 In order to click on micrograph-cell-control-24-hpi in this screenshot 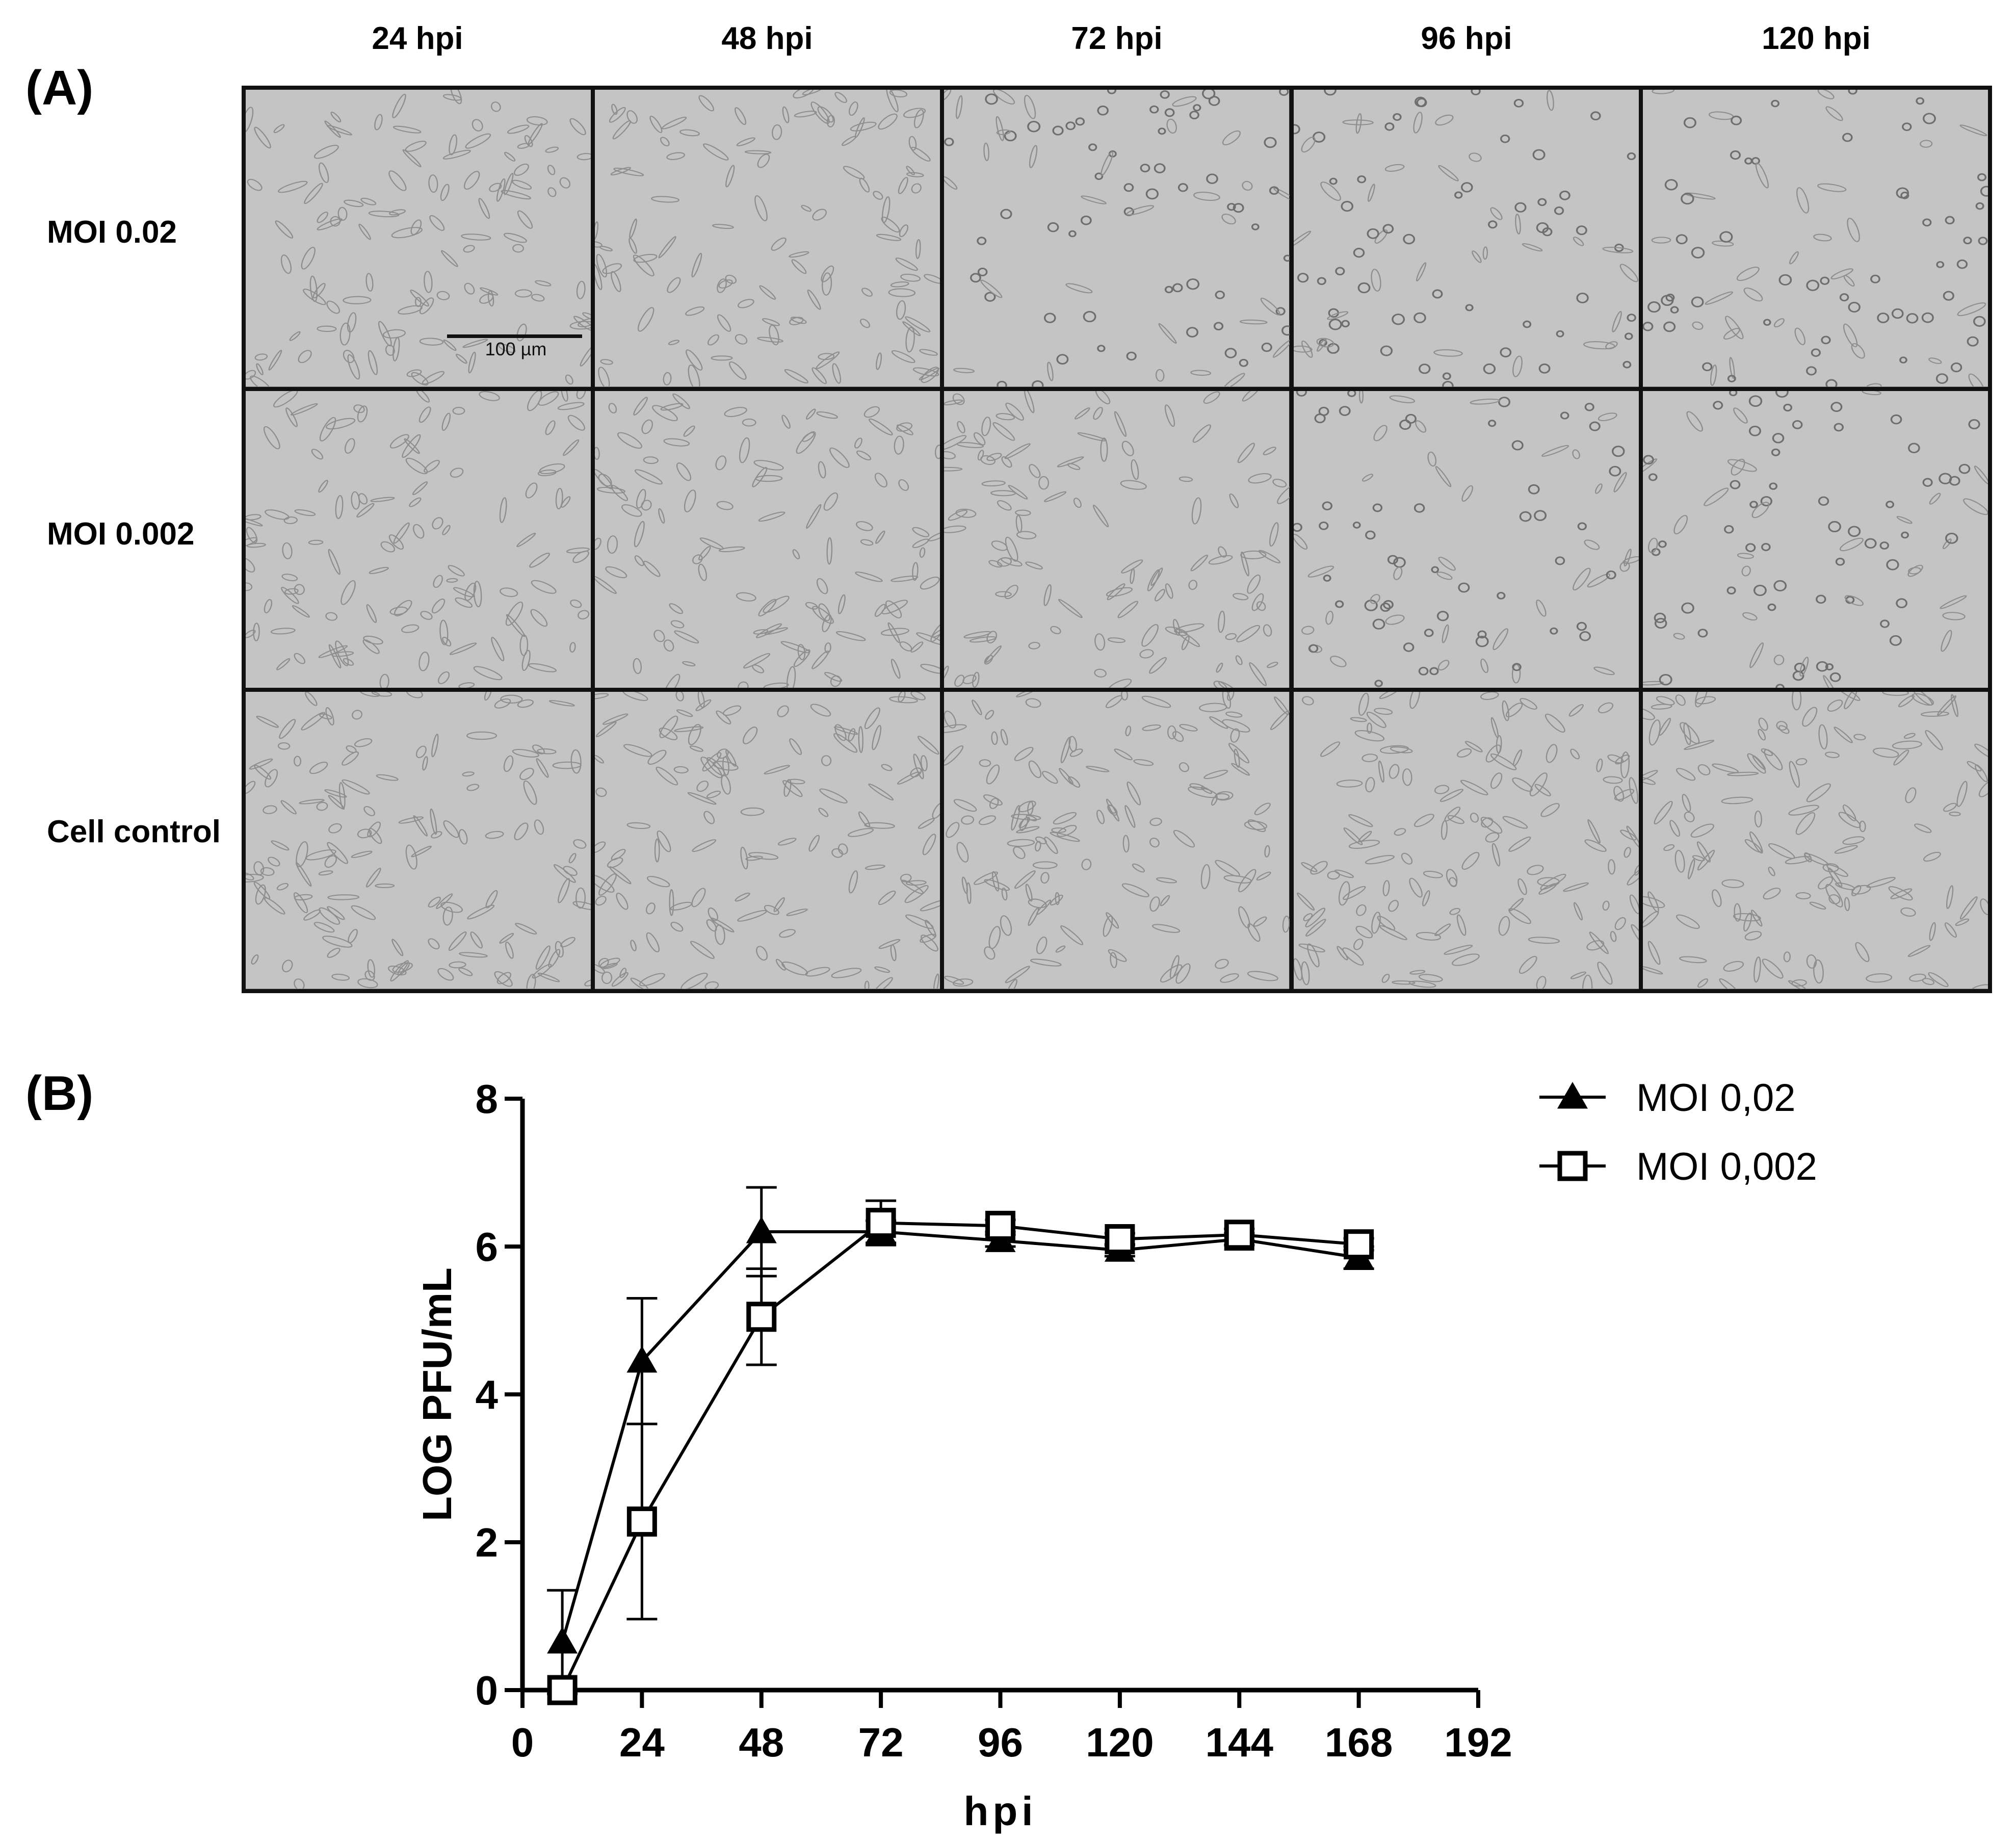, I will do `click(418, 840)`.